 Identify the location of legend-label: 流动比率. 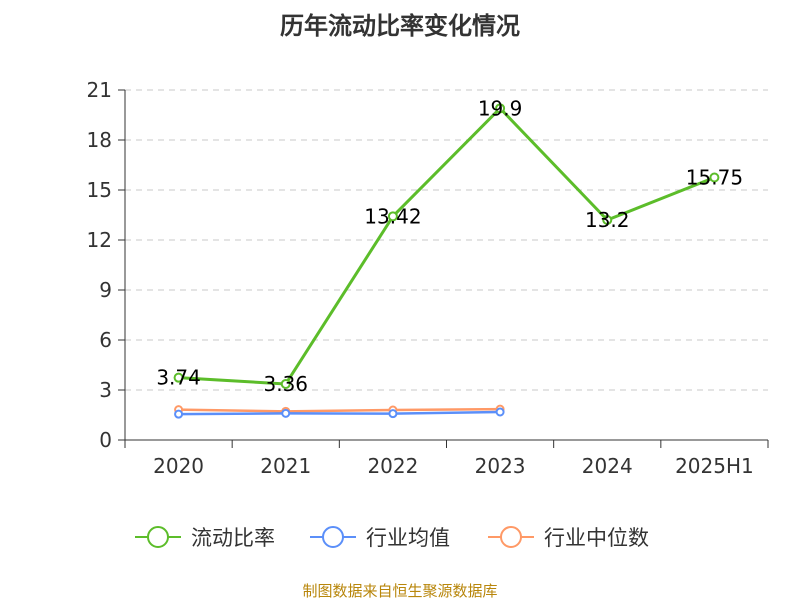
(233, 538).